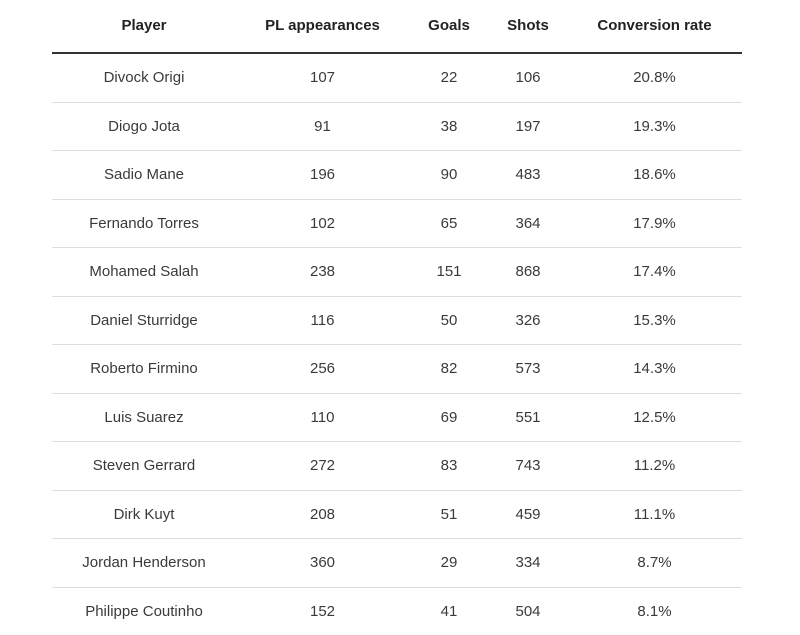 Image resolution: width=800 pixels, height=635 pixels. Describe the element at coordinates (528, 126) in the screenshot. I see `shots-cell: 197` at that location.